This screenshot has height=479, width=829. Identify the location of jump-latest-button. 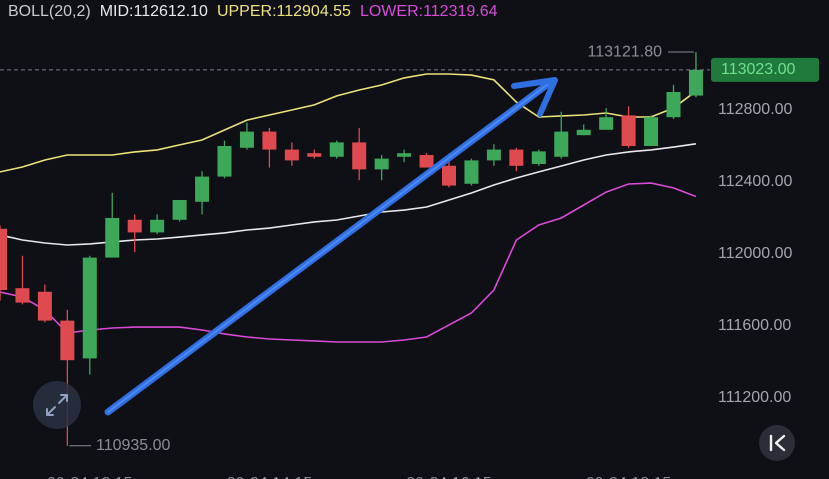
(777, 443).